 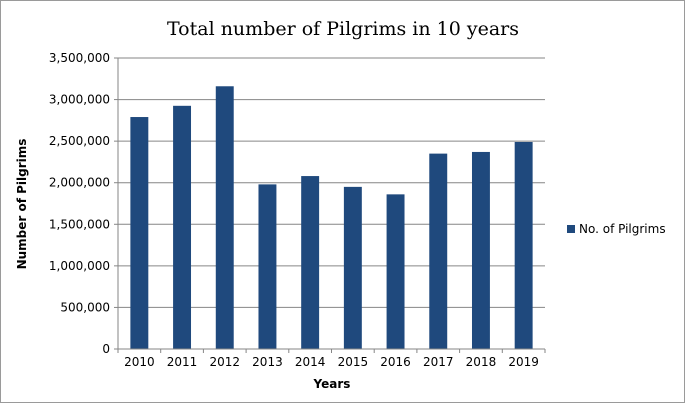 I want to click on y-tick-label: 1,000,000, so click(x=79, y=266).